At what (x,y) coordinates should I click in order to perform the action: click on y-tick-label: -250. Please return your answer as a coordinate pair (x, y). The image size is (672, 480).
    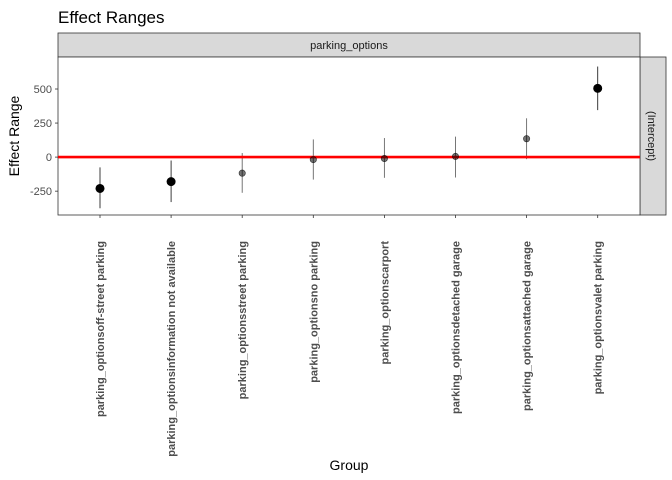
    Looking at the image, I should click on (41, 192).